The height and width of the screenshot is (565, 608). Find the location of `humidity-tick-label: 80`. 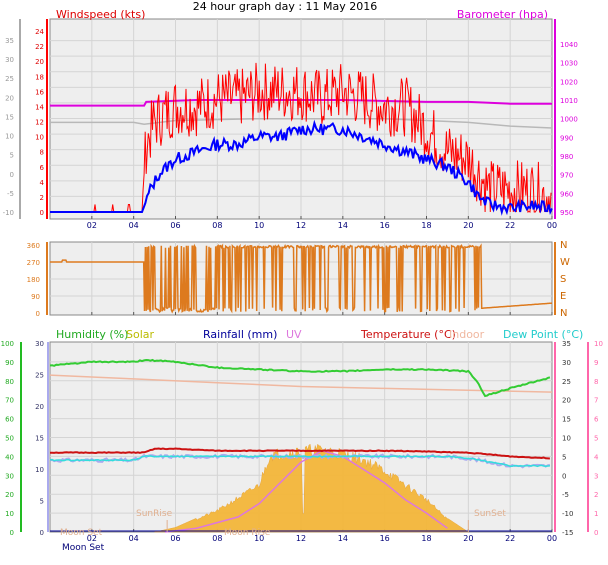

humidity-tick-label: 80 is located at coordinates (9, 382).